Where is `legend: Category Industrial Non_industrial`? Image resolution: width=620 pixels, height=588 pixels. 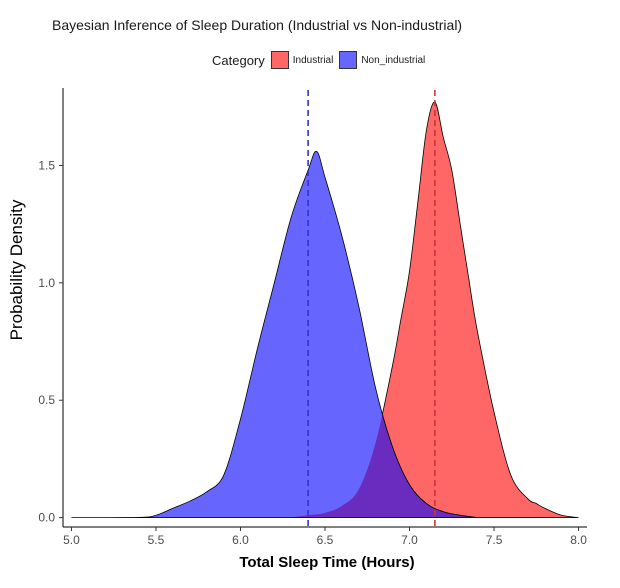 legend: Category Industrial Non_industrial is located at coordinates (321, 60).